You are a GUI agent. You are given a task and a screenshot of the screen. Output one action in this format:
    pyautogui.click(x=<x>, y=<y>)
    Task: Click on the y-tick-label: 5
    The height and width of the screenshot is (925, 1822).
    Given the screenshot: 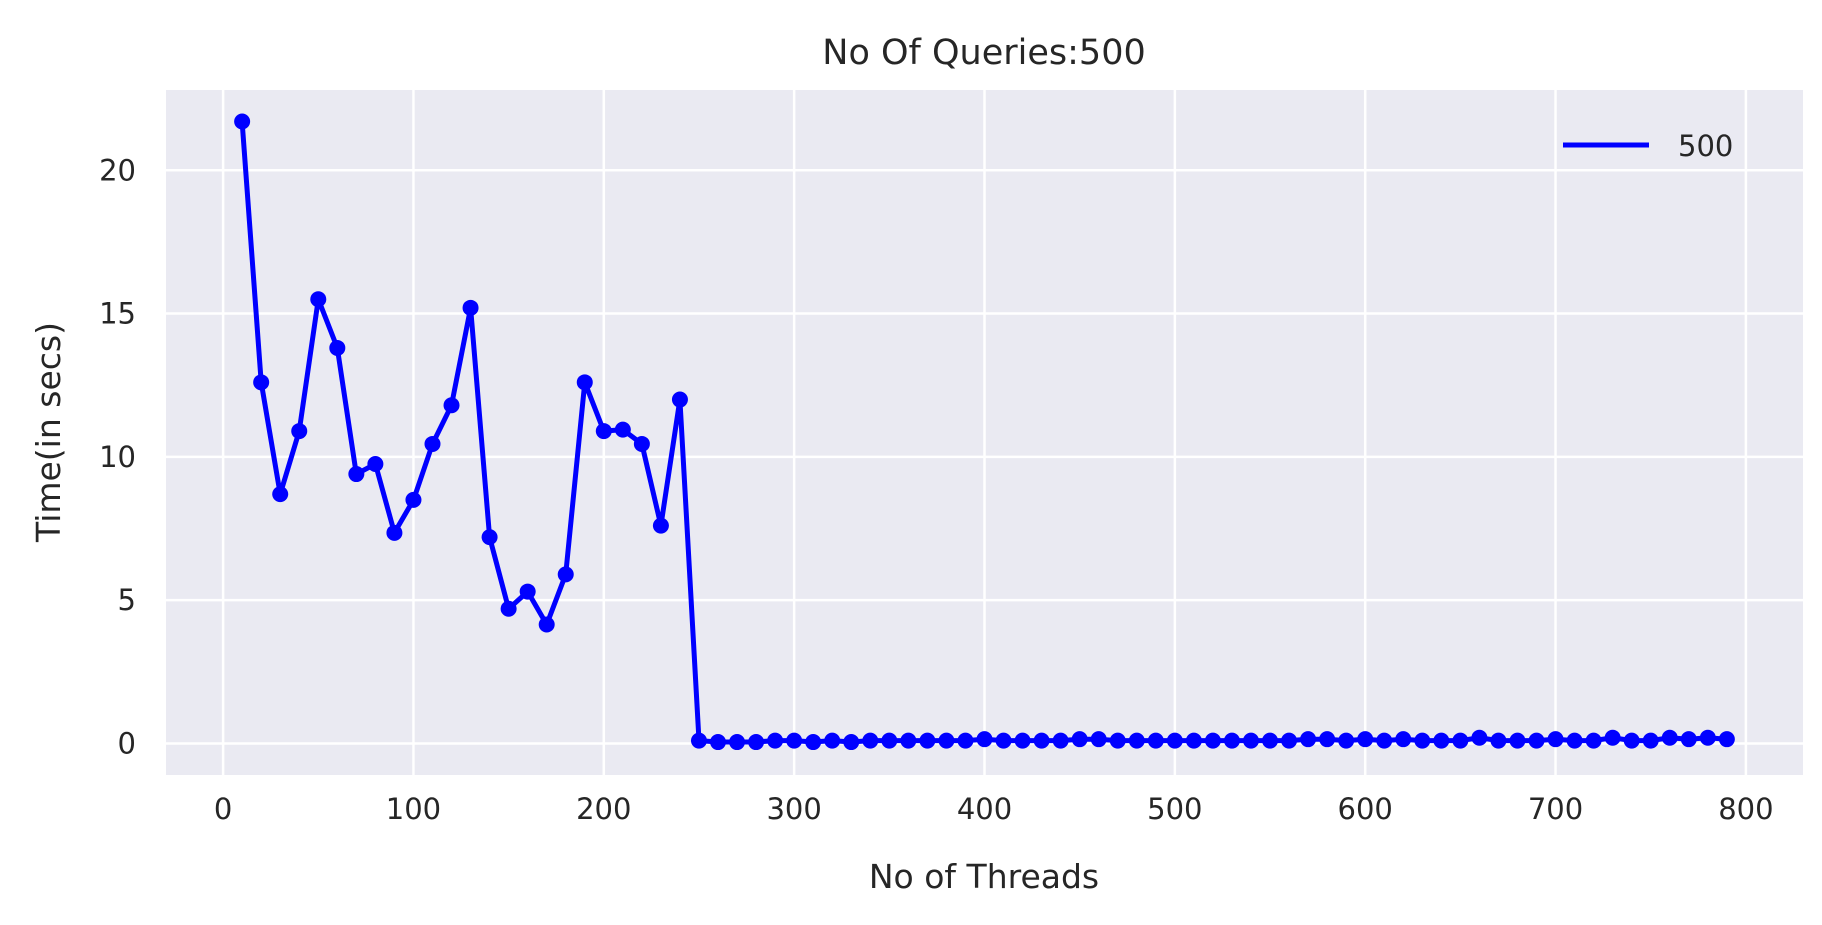 What is the action you would take?
    pyautogui.click(x=127, y=600)
    